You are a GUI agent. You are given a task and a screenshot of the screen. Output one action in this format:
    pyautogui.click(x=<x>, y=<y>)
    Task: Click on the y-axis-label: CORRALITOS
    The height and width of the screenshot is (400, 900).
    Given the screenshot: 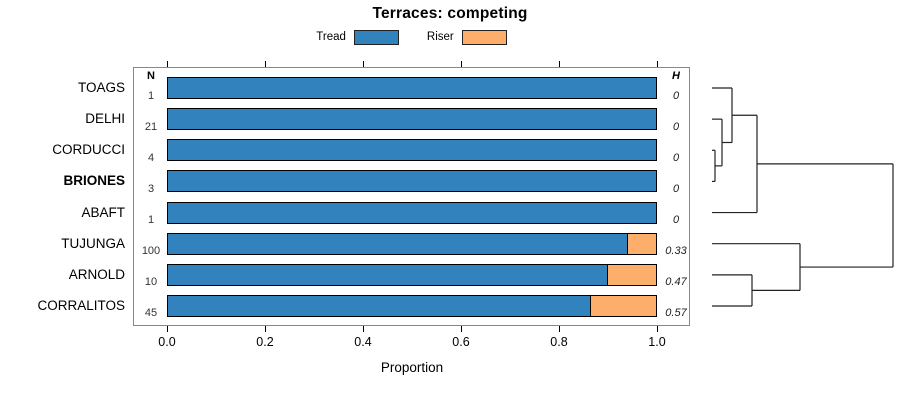 What is the action you would take?
    pyautogui.click(x=81, y=305)
    